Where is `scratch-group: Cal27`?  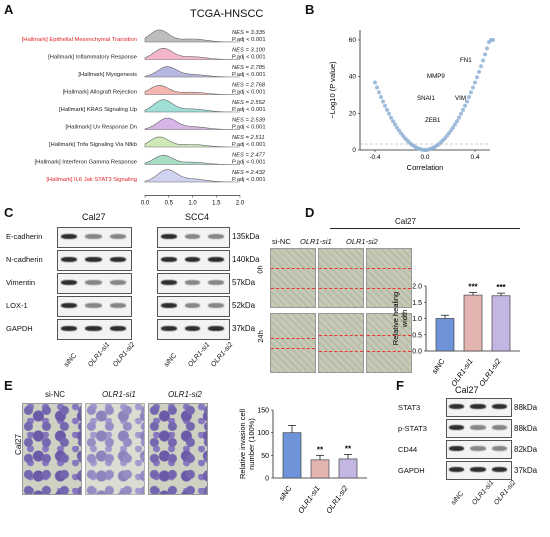
scratch-group: Cal27 is located at coordinates (405, 221).